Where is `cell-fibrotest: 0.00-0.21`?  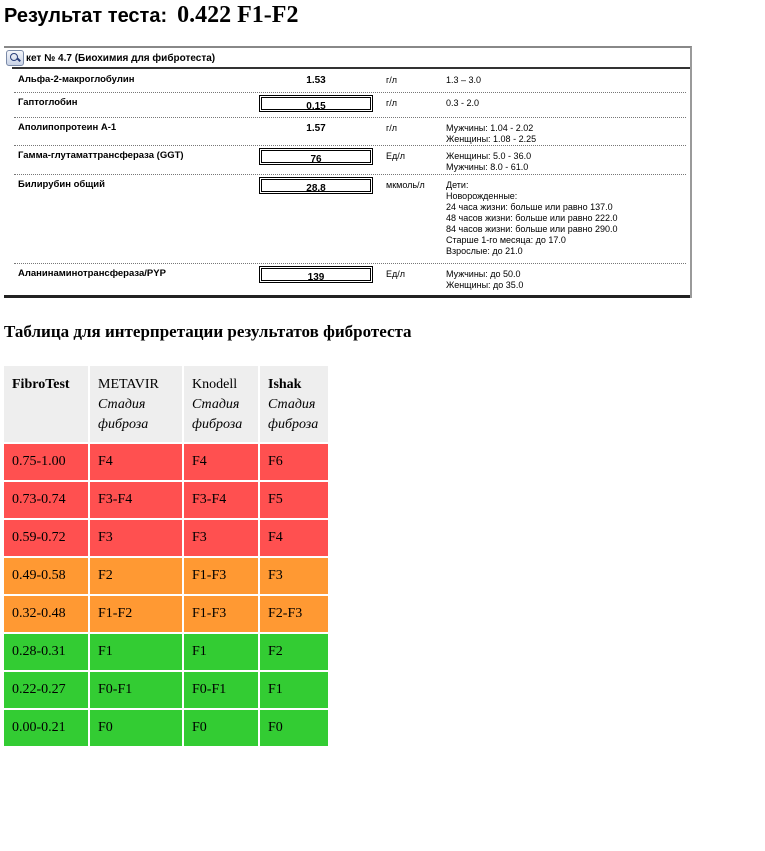
cell-fibrotest: 0.00-0.21 is located at coordinates (46, 728).